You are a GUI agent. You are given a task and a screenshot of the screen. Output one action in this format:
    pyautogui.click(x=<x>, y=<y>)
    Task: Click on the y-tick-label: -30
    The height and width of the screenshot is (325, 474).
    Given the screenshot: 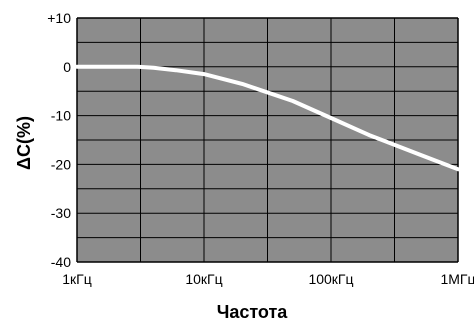 What is the action you would take?
    pyautogui.click(x=61, y=213)
    